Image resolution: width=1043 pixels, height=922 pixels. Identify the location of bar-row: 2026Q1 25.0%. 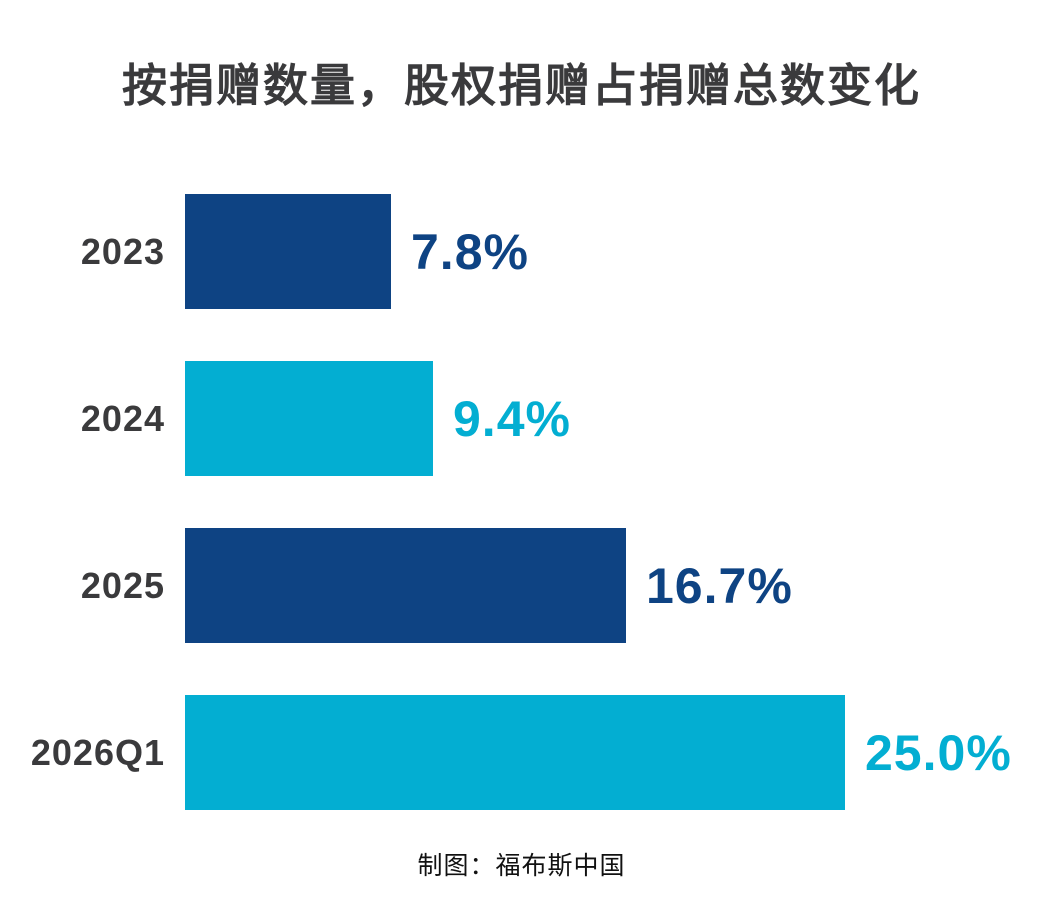
(521, 752).